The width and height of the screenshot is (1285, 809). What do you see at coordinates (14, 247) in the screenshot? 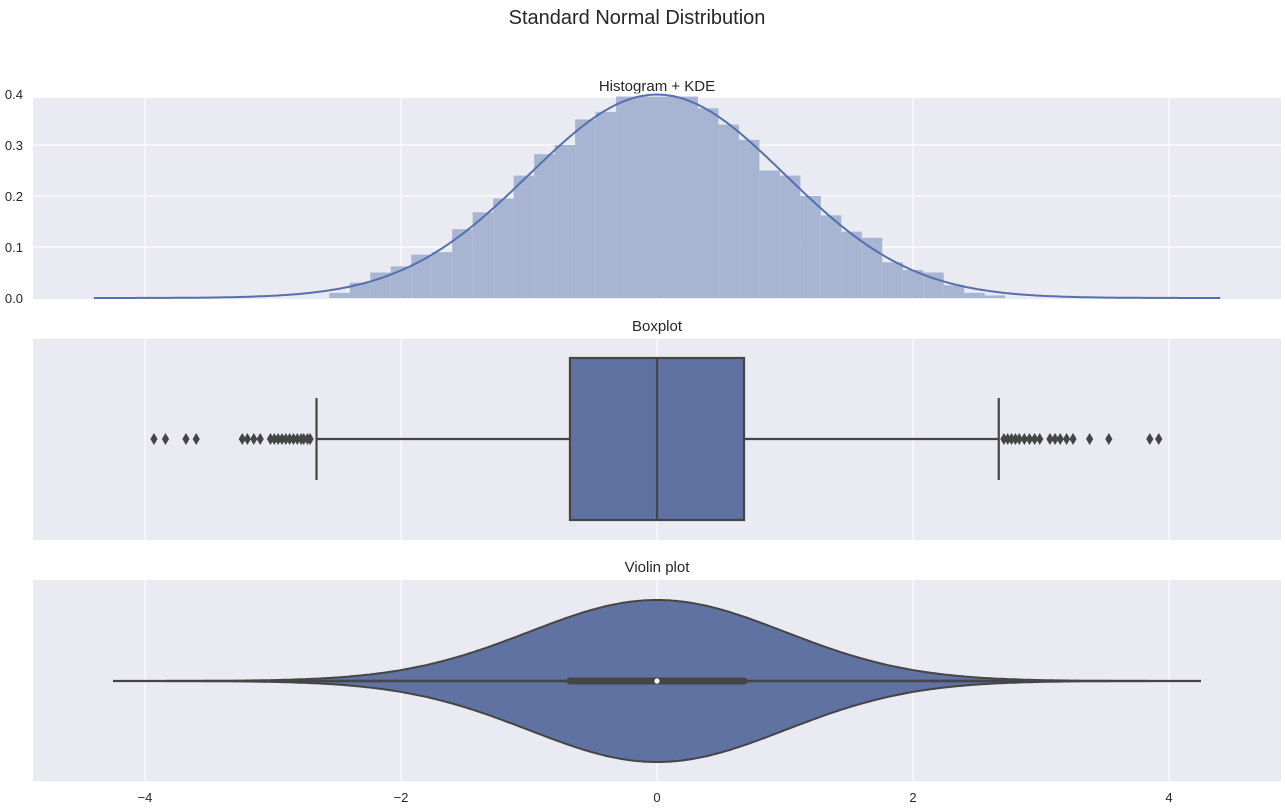
I see `y-tick-label: 0.1` at bounding box center [14, 247].